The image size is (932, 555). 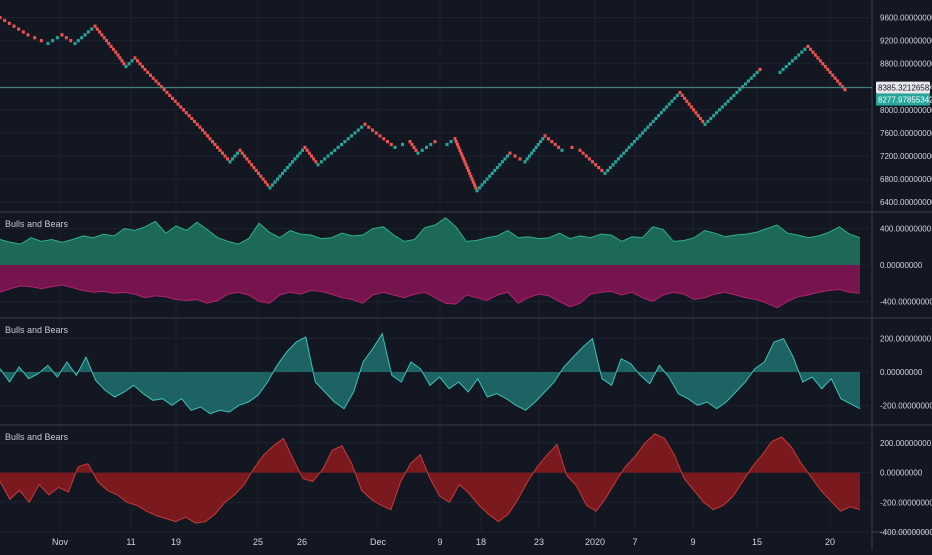 What do you see at coordinates (906, 64) in the screenshot?
I see `y-tick-label: 8800.00000000` at bounding box center [906, 64].